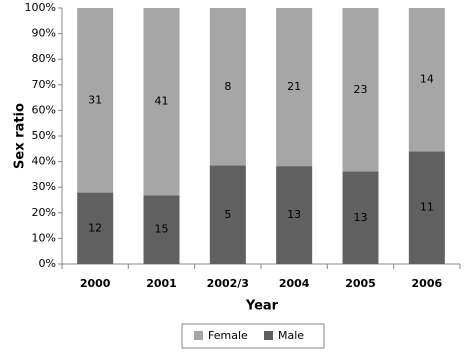 Image resolution: width=474 pixels, height=364 pixels. Describe the element at coordinates (291, 335) in the screenshot. I see `legend-label: Male` at that location.